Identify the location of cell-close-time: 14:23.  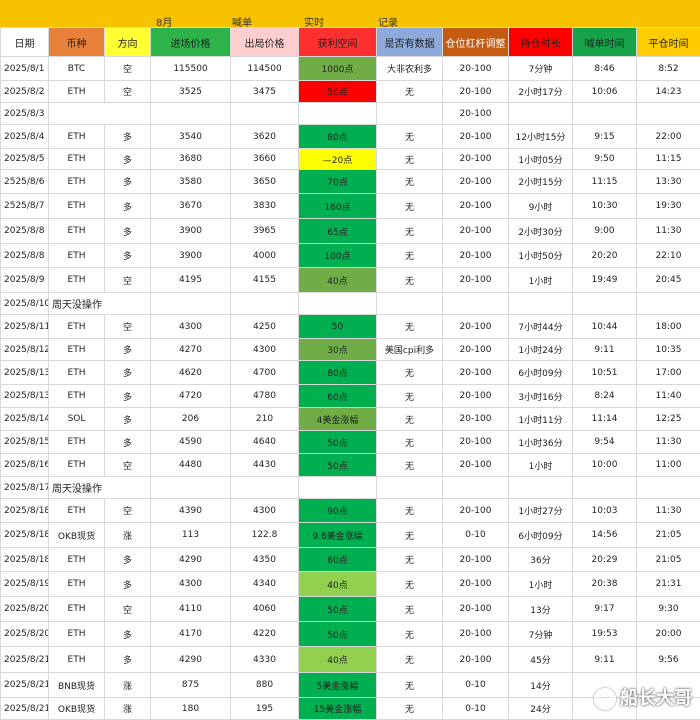
(668, 91).